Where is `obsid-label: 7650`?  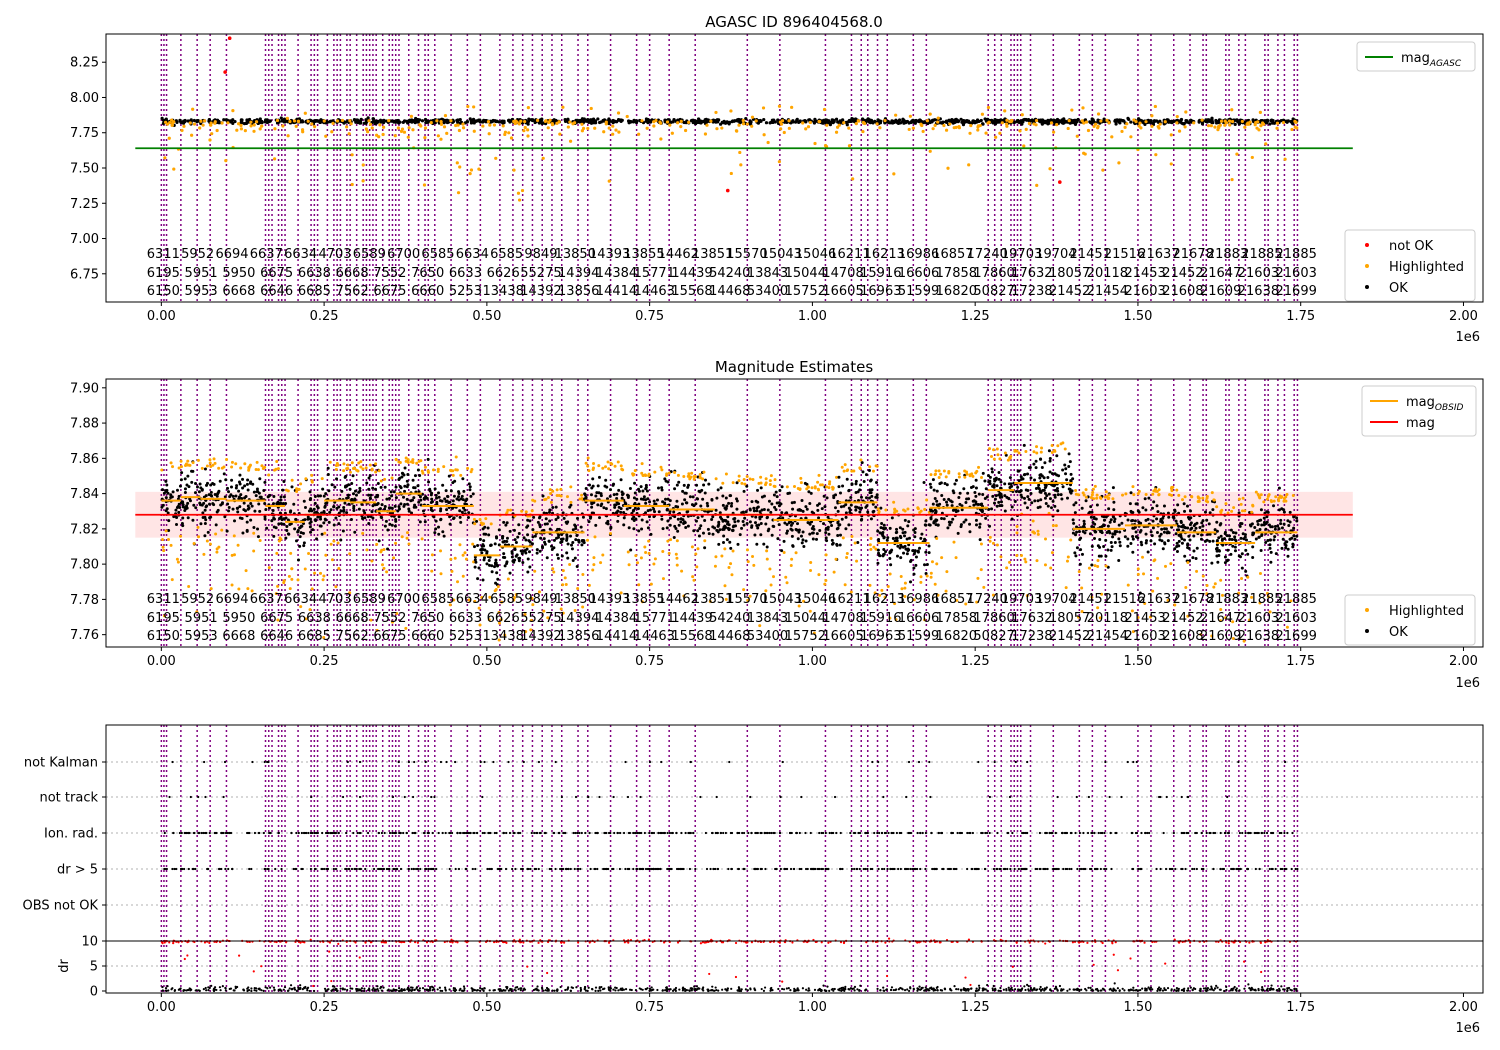 obsid-label: 7650 is located at coordinates (427, 273).